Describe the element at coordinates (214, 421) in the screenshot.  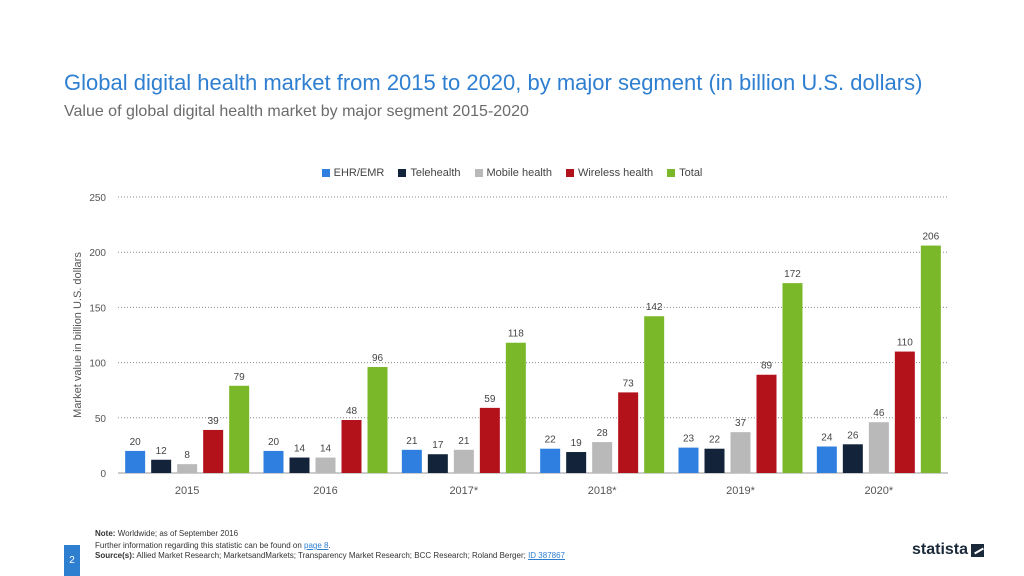
I see `data-label: 39` at that location.